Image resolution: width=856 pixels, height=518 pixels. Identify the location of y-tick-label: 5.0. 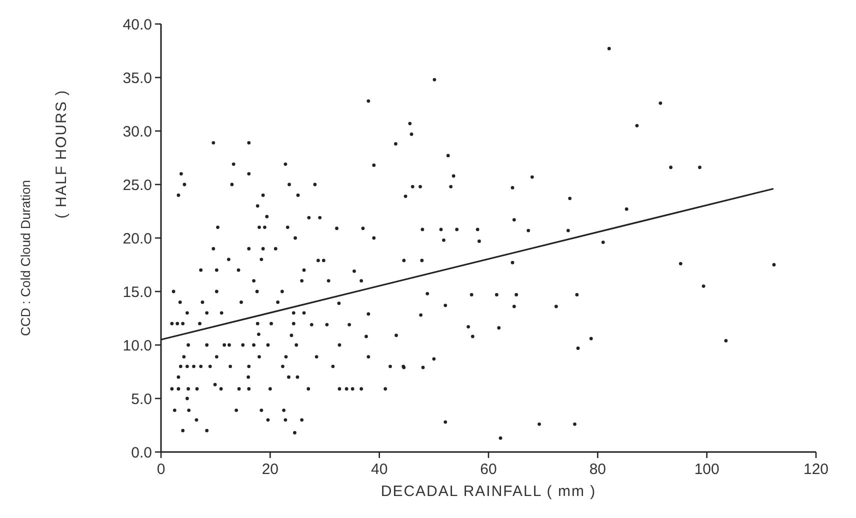
(141, 399).